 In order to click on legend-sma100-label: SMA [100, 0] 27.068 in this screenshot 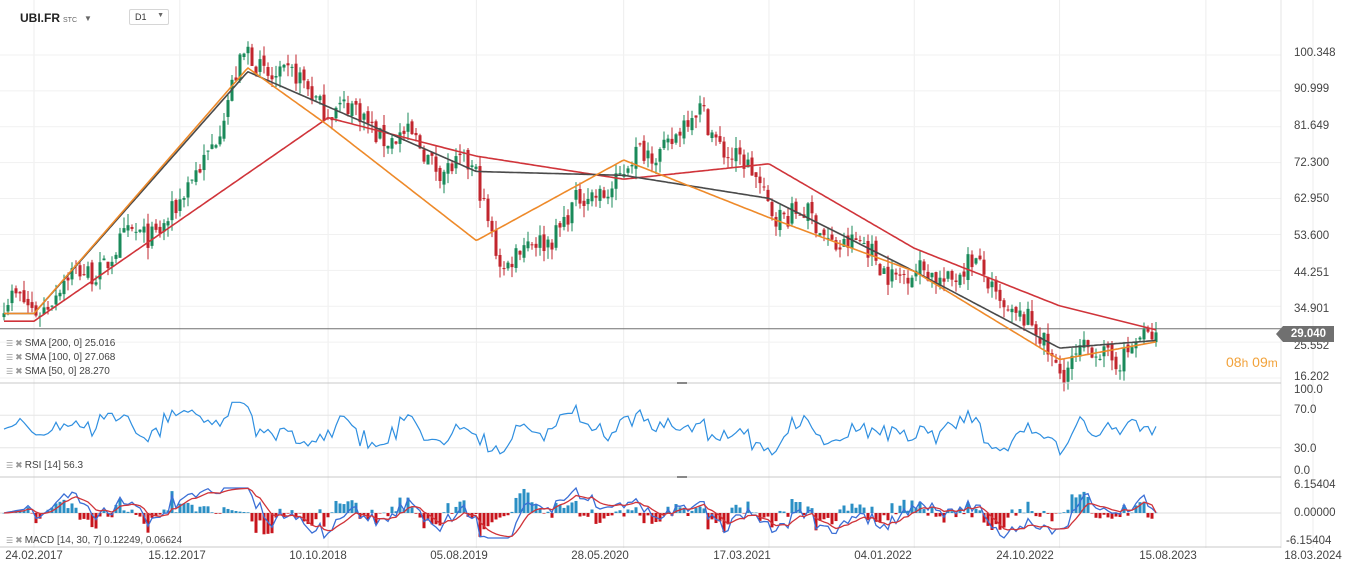, I will do `click(70, 357)`.